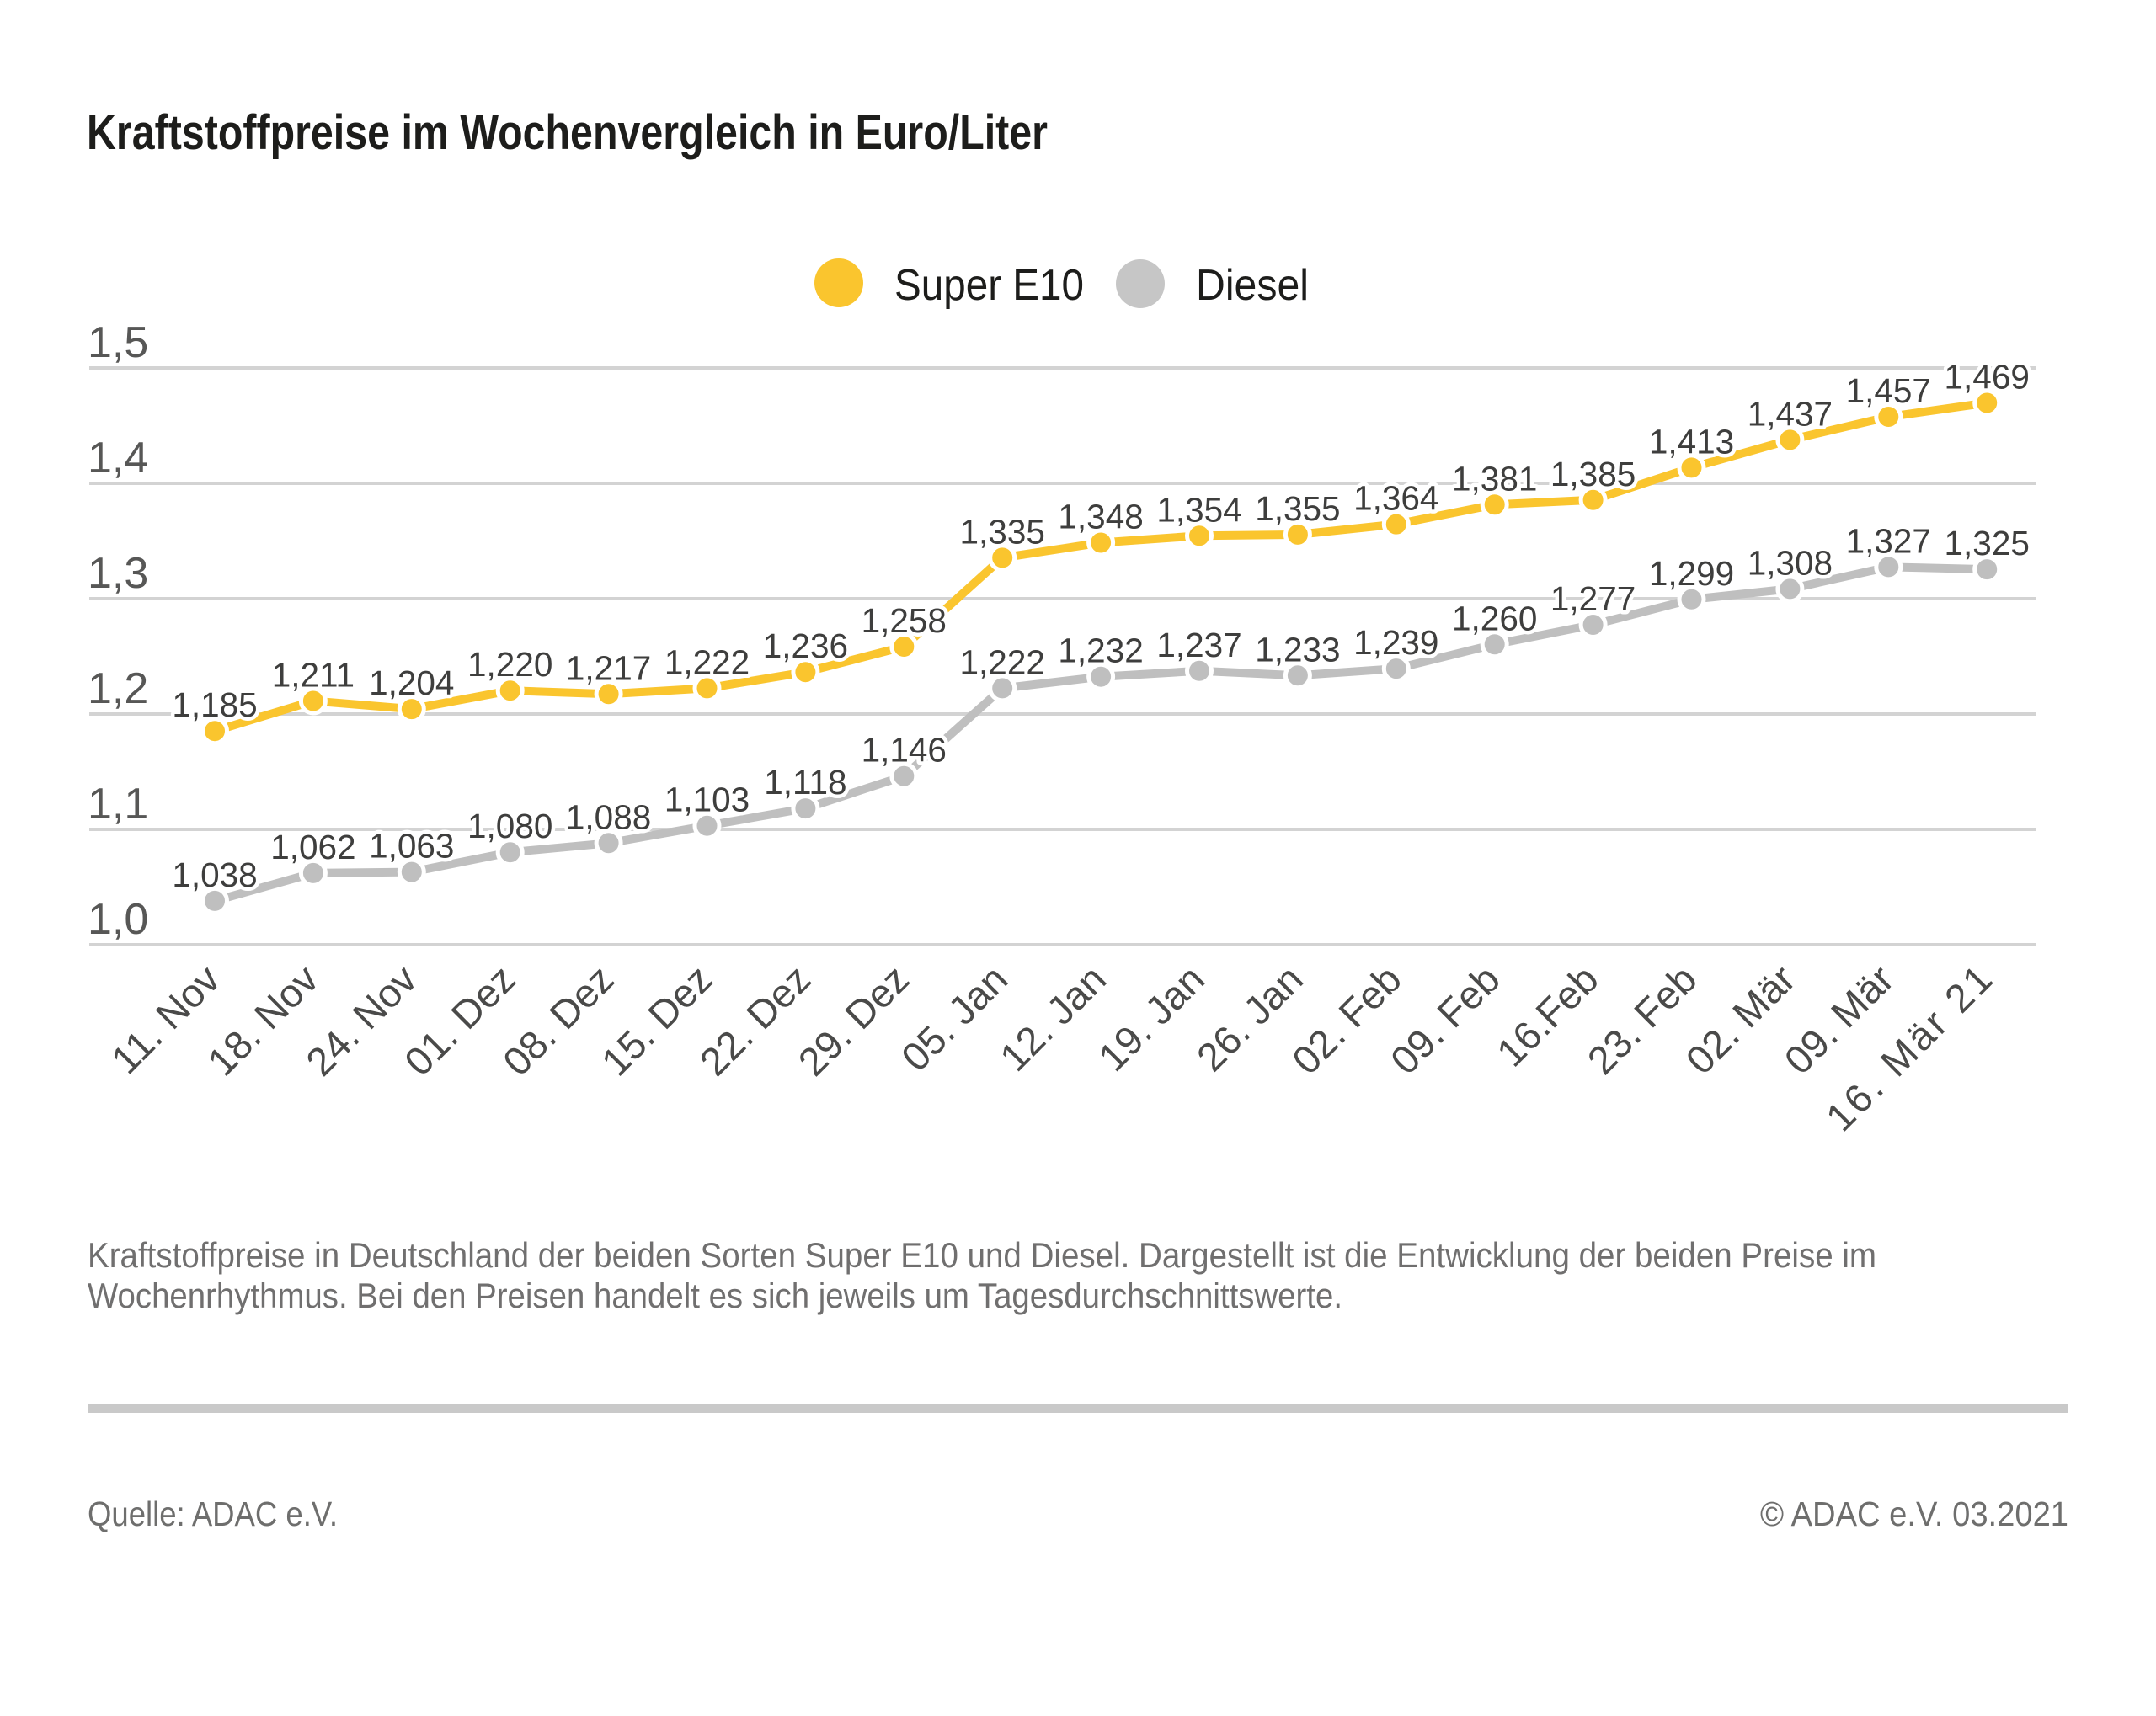  I want to click on svg-text: 1,038, so click(214, 874).